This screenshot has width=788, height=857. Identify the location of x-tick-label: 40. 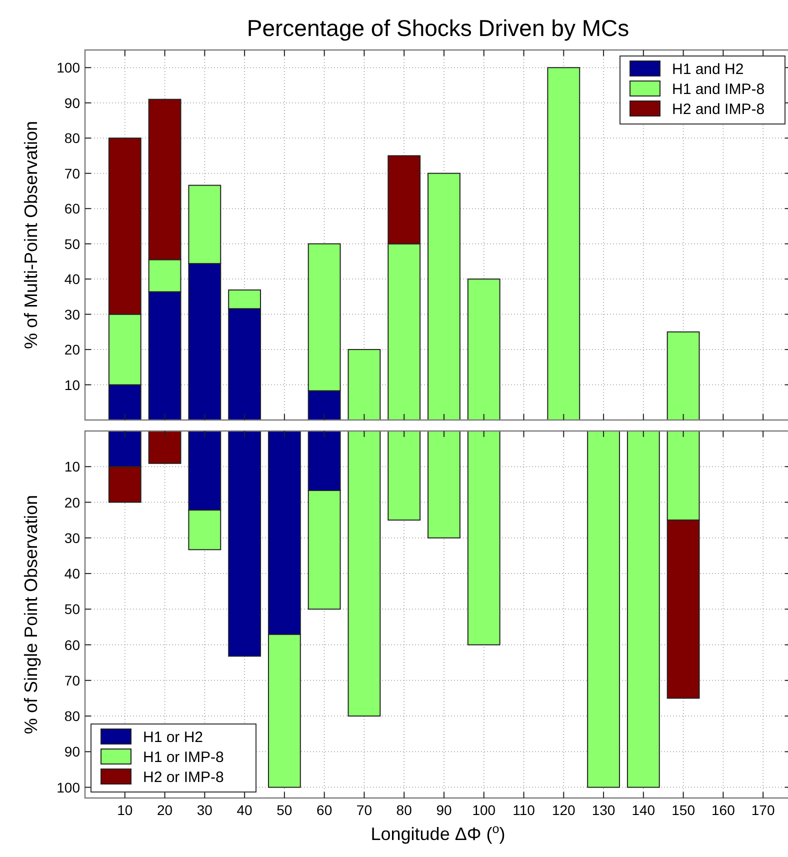
(244, 810).